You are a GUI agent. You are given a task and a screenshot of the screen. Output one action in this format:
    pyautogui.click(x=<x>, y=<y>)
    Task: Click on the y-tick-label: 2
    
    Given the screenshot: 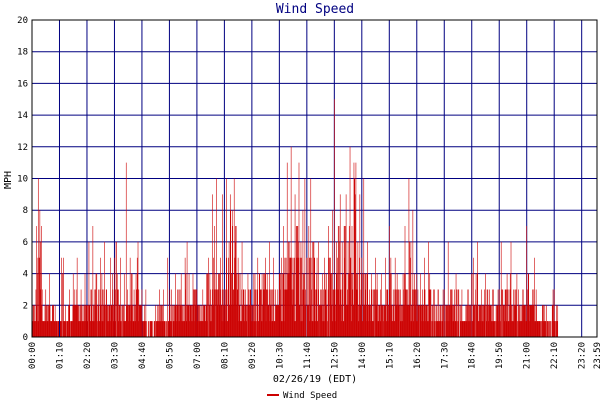 What is the action you would take?
    pyautogui.click(x=25, y=306)
    